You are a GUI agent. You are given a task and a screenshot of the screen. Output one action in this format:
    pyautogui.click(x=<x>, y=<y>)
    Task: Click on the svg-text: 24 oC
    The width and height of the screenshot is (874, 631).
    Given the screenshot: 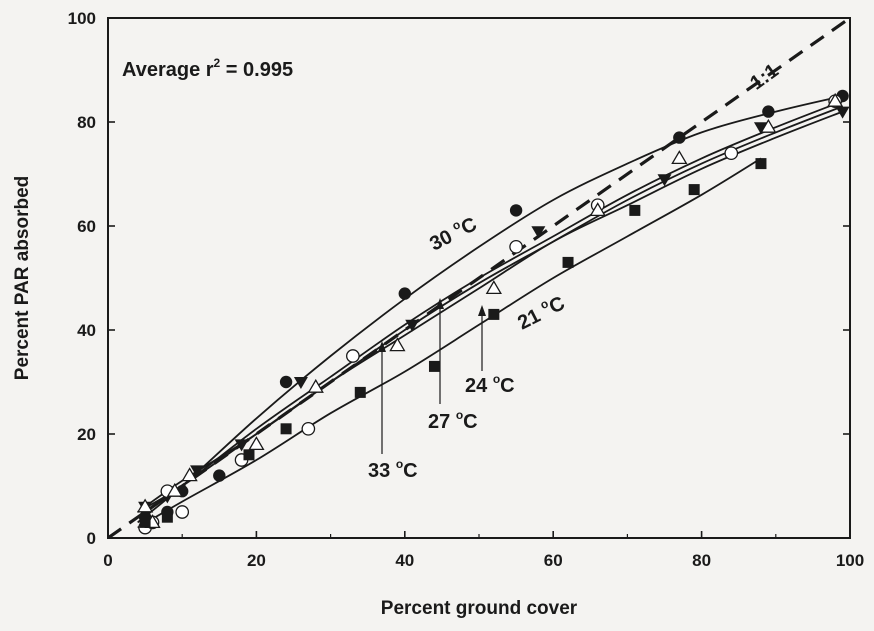 What is the action you would take?
    pyautogui.click(x=490, y=384)
    